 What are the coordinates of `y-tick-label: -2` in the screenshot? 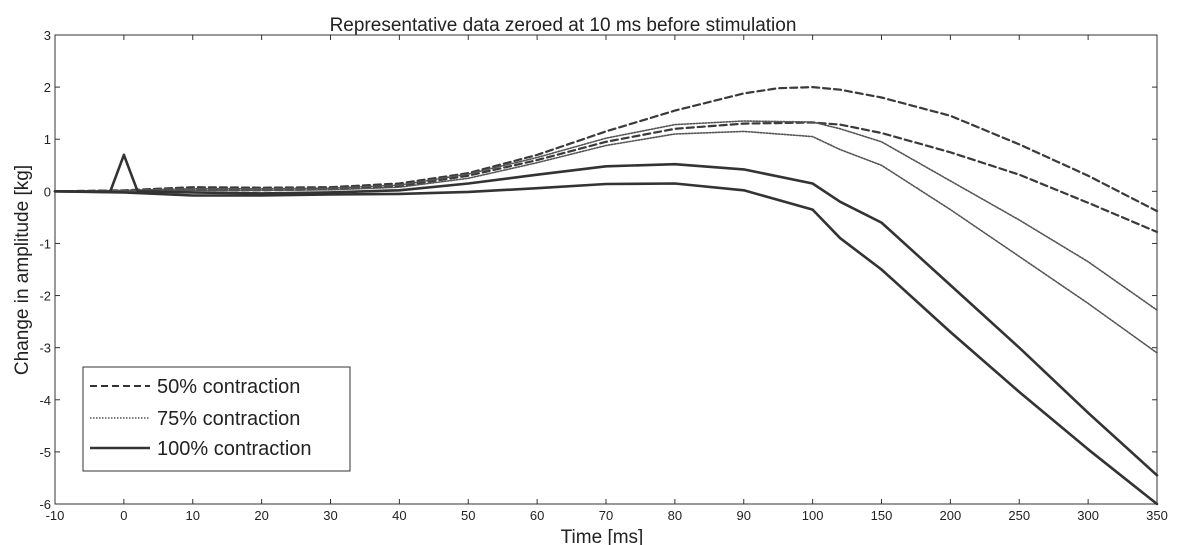 It's located at (45, 296).